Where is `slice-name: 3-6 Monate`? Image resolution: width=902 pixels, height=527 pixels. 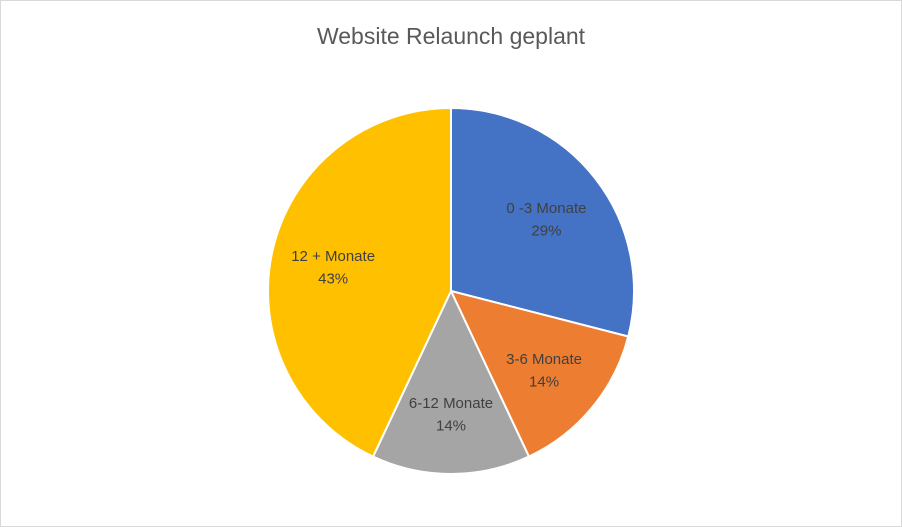 slice-name: 3-6 Monate is located at coordinates (544, 359).